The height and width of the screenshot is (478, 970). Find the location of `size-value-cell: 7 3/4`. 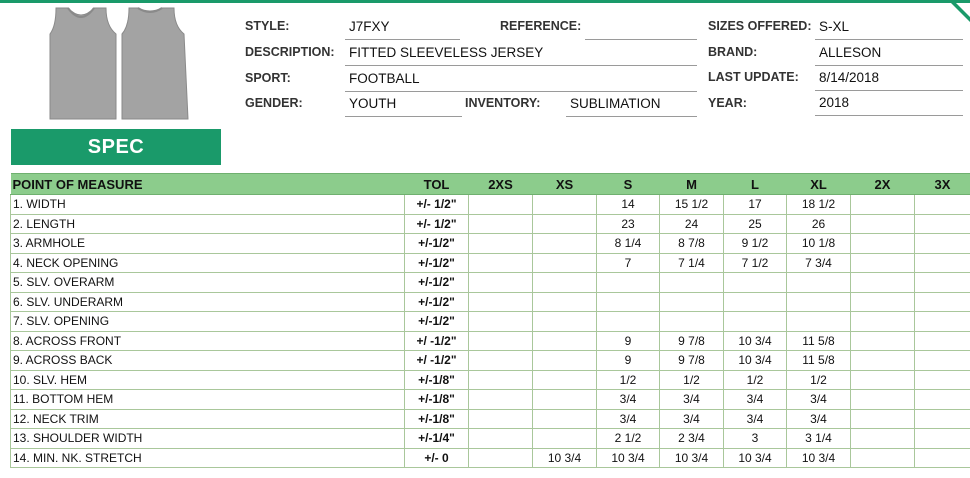

size-value-cell: 7 3/4 is located at coordinates (818, 262).